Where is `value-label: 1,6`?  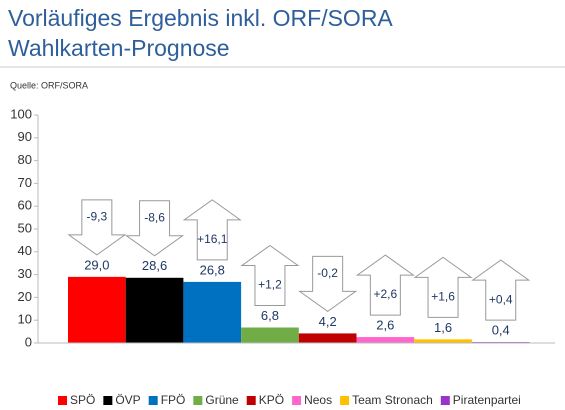 value-label: 1,6 is located at coordinates (443, 327).